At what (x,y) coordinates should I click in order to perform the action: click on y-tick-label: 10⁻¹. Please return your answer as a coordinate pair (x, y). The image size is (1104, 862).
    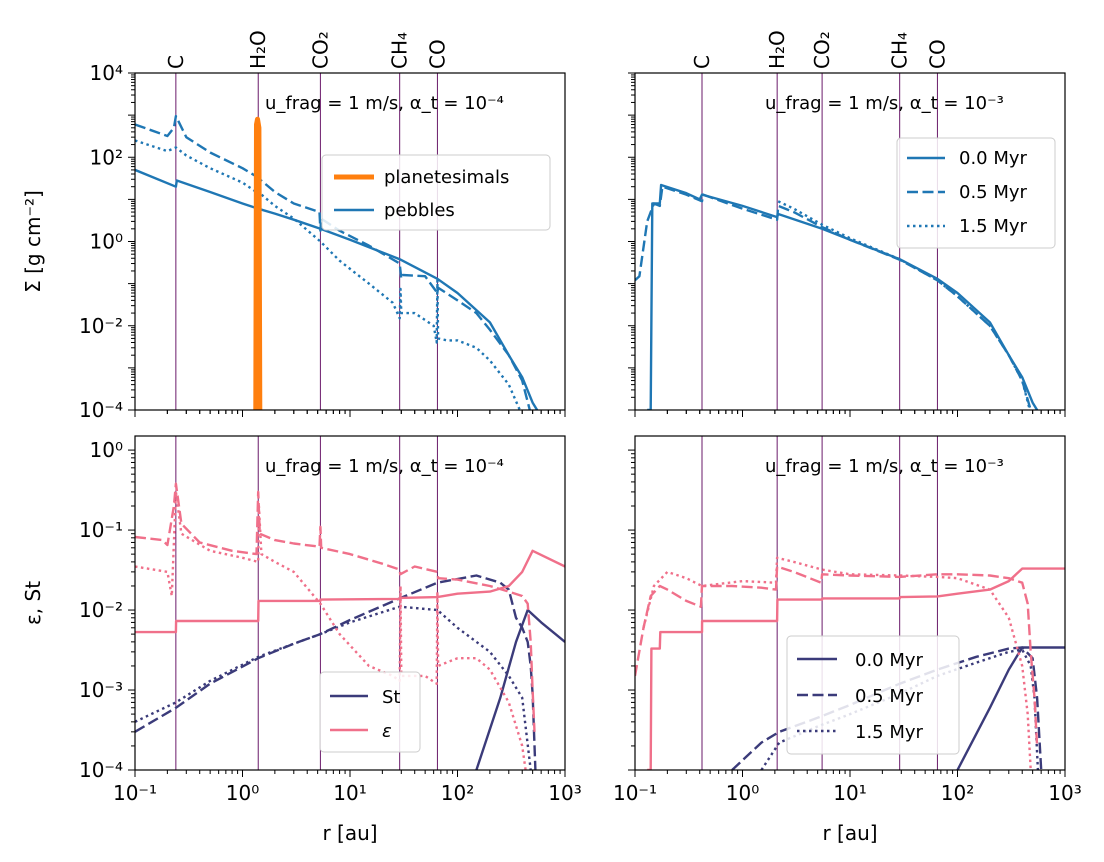
    Looking at the image, I should click on (101, 530).